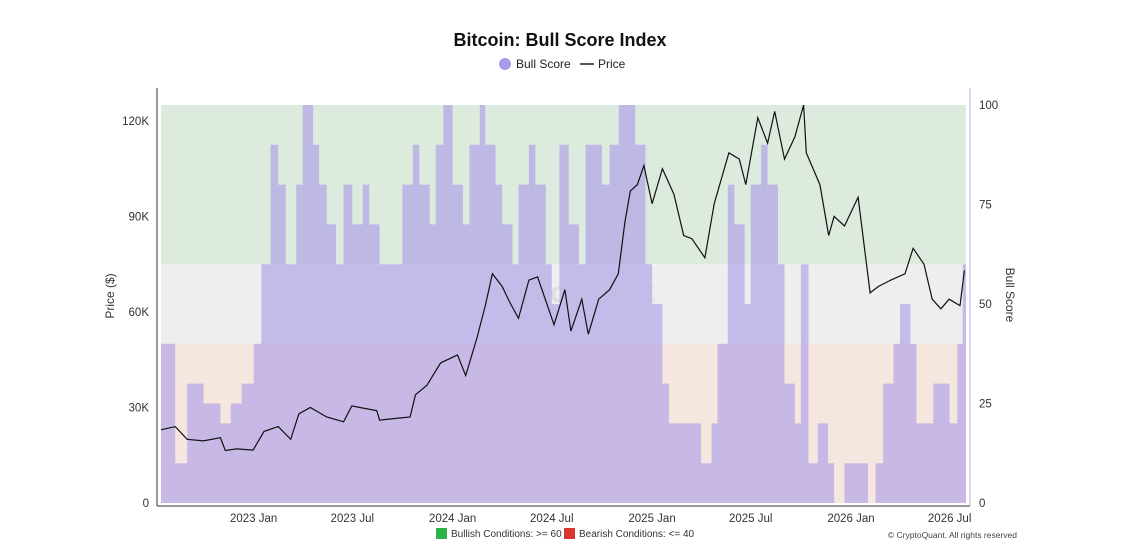  What do you see at coordinates (982, 504) in the screenshot?
I see `right-tick-label: 0` at bounding box center [982, 504].